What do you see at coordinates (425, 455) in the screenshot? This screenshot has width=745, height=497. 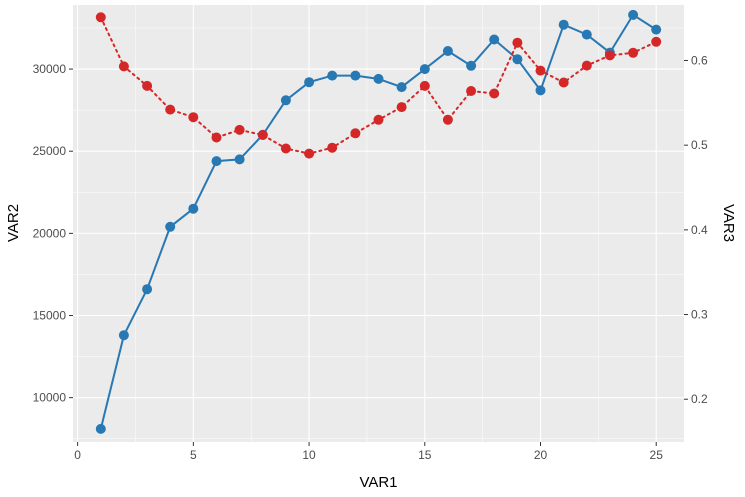 I see `x-tick-label: 15` at bounding box center [425, 455].